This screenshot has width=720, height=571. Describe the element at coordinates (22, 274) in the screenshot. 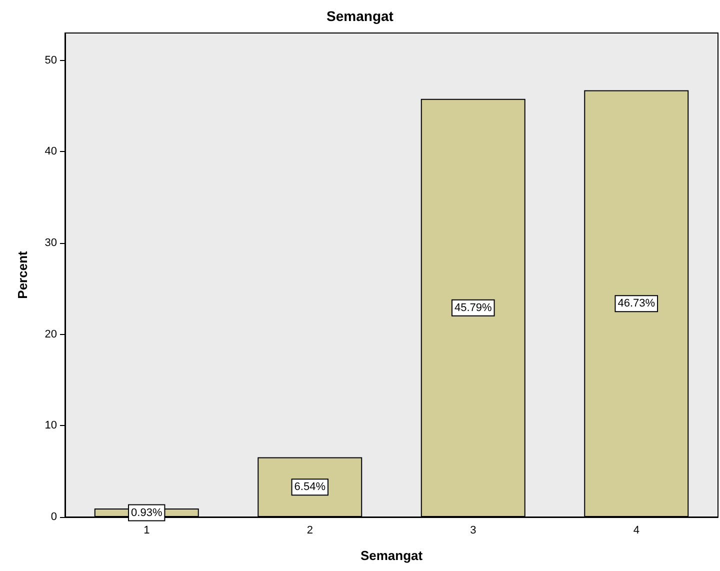

I see `y-axis-title: Percent` at that location.